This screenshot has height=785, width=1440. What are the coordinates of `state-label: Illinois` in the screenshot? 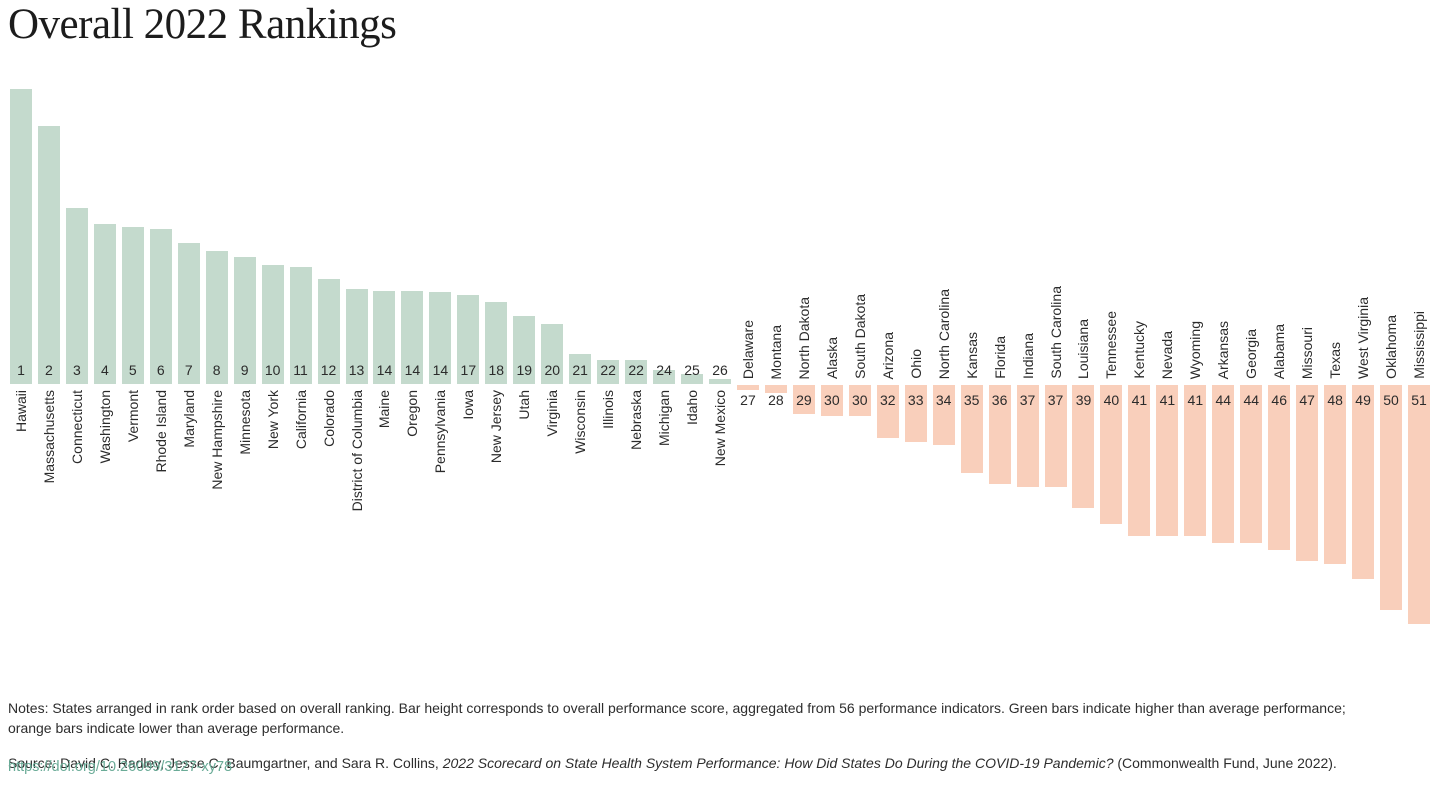 It's located at (608, 409).